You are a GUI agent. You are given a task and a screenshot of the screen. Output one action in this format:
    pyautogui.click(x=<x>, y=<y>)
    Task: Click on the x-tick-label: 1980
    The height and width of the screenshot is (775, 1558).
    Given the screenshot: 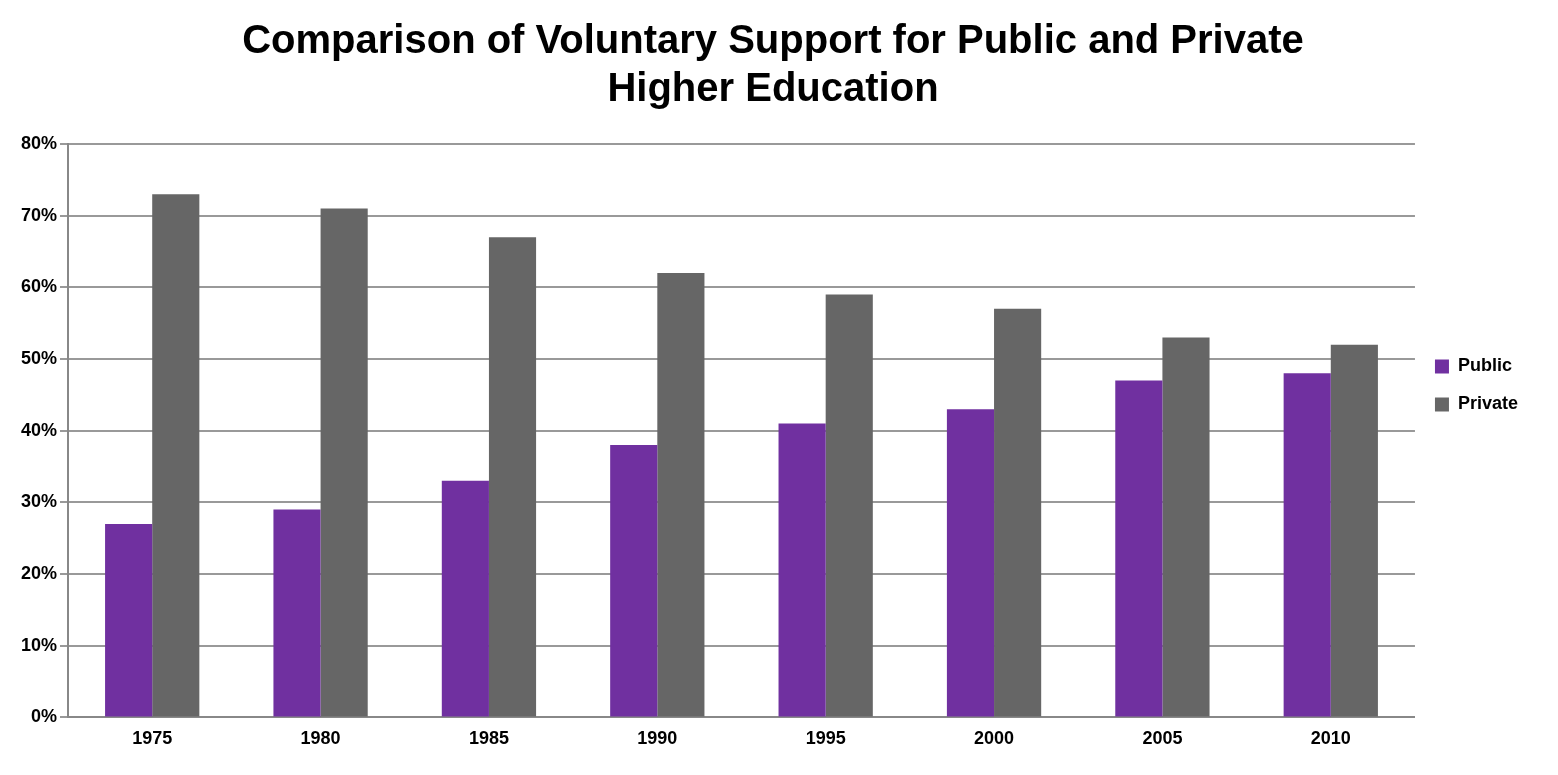 What is the action you would take?
    pyautogui.click(x=320, y=738)
    